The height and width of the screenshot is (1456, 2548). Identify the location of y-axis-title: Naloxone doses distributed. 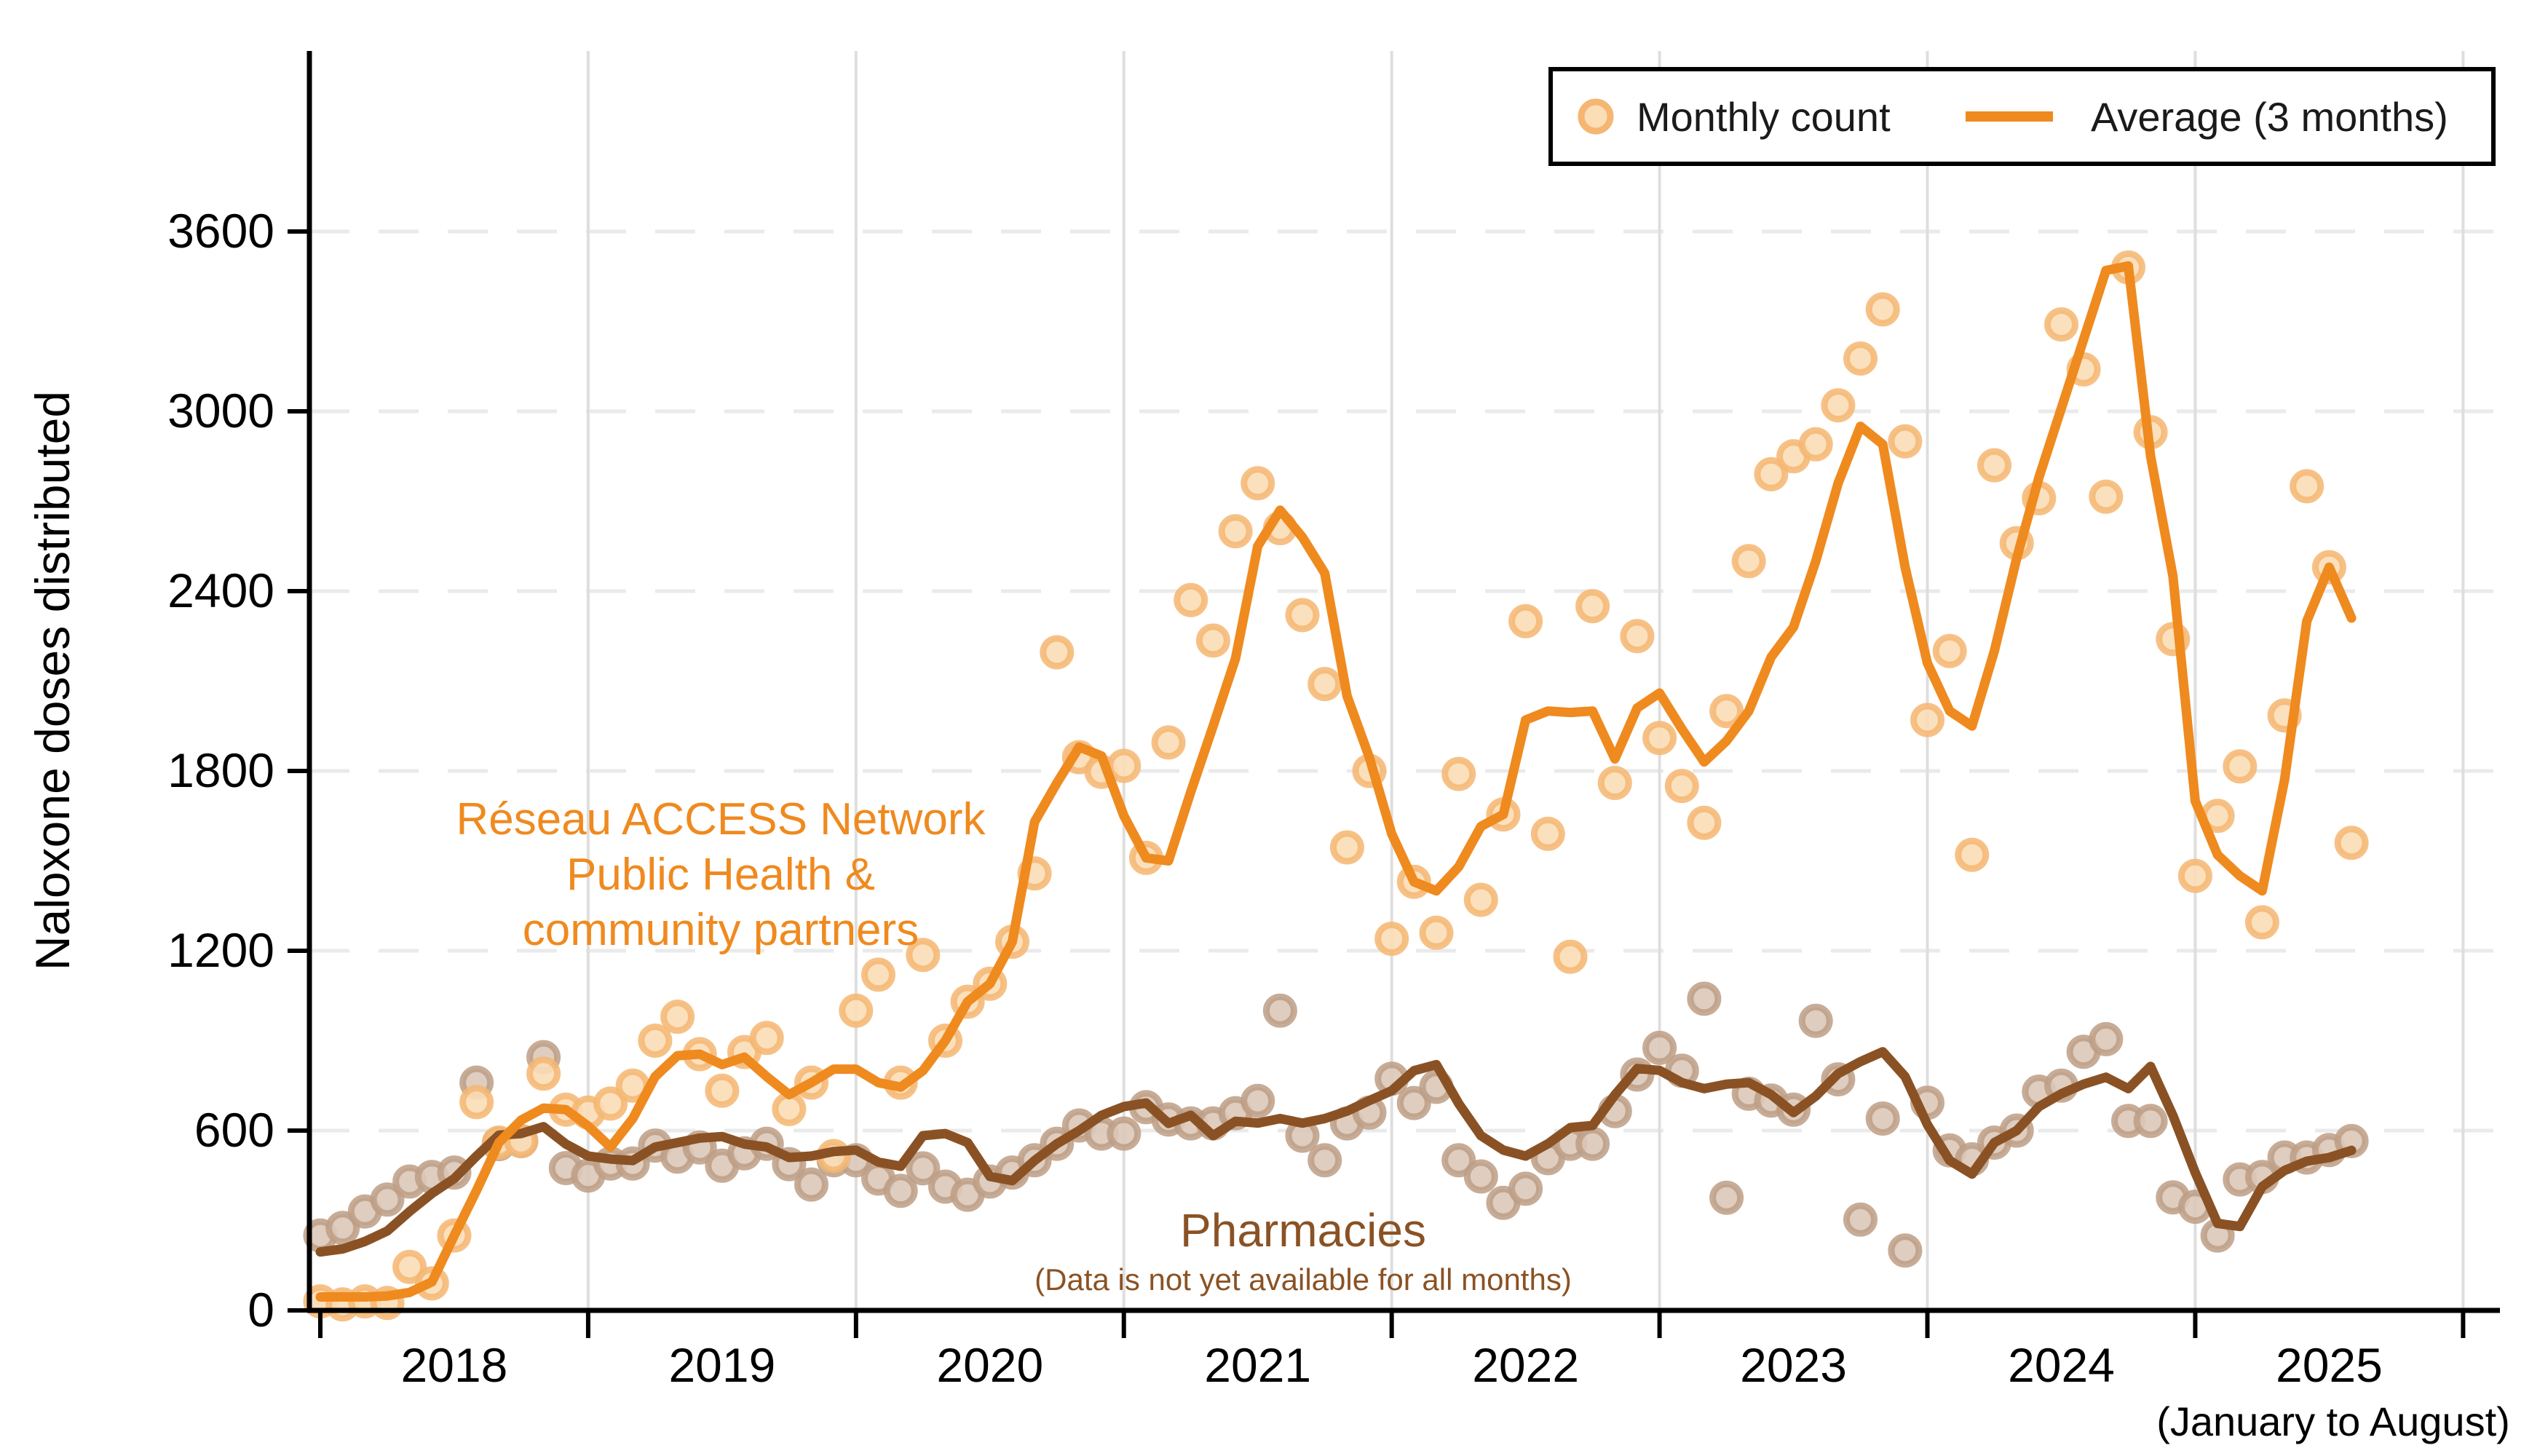
(52, 680).